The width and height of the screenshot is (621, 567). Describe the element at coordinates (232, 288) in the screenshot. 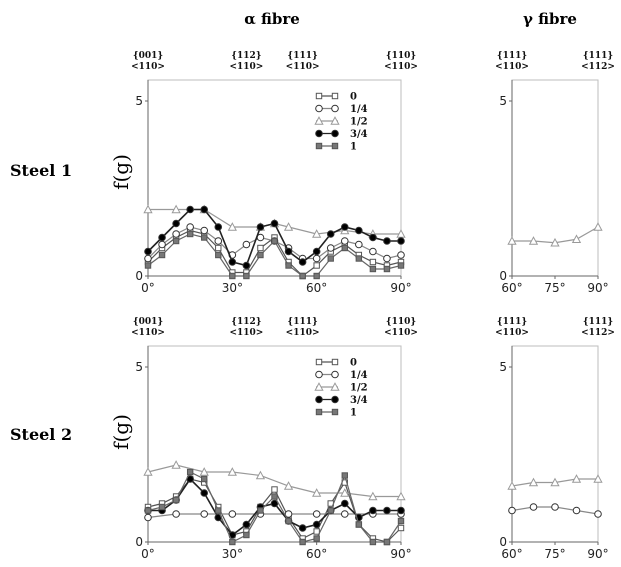

I see `x-tick-label: 30°` at that location.